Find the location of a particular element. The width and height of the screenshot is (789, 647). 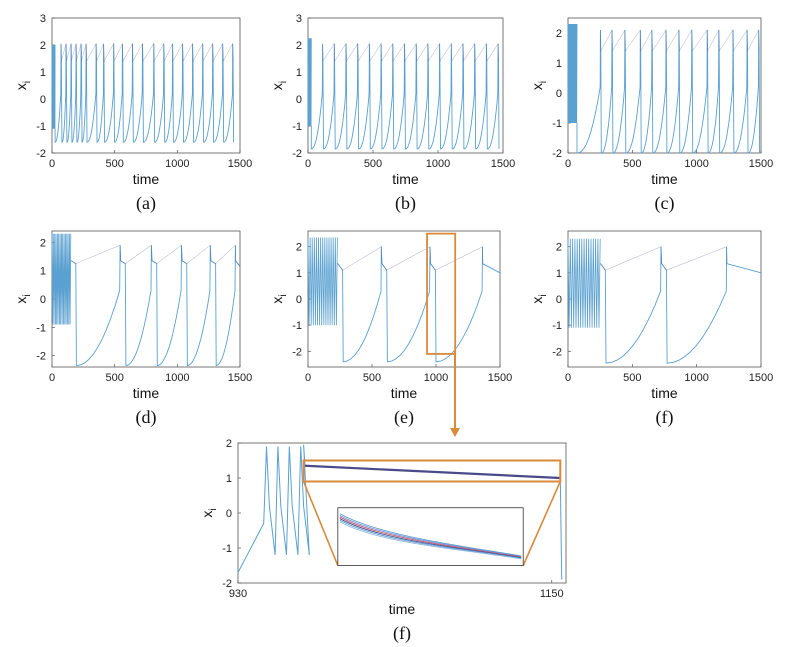

axes-box is located at coordinates (146, 85).